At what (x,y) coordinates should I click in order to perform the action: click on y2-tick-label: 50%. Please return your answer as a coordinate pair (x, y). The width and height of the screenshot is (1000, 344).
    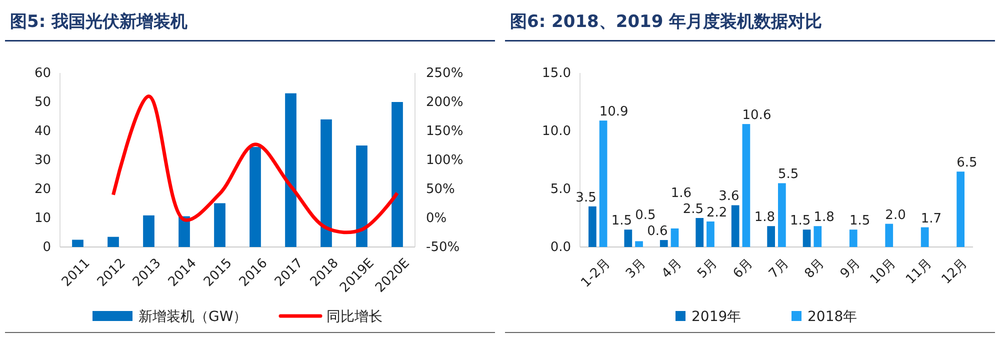
    Looking at the image, I should click on (440, 190).